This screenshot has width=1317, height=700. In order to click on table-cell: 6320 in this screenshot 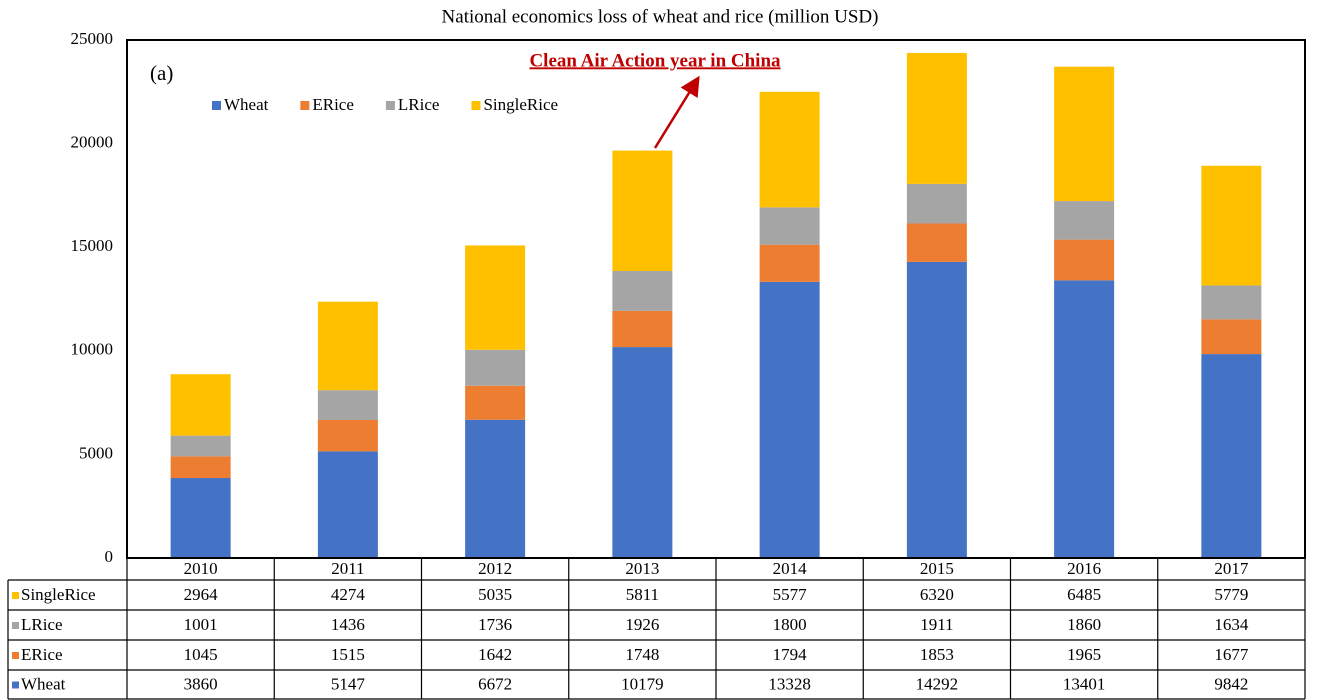, I will do `click(937, 594)`.